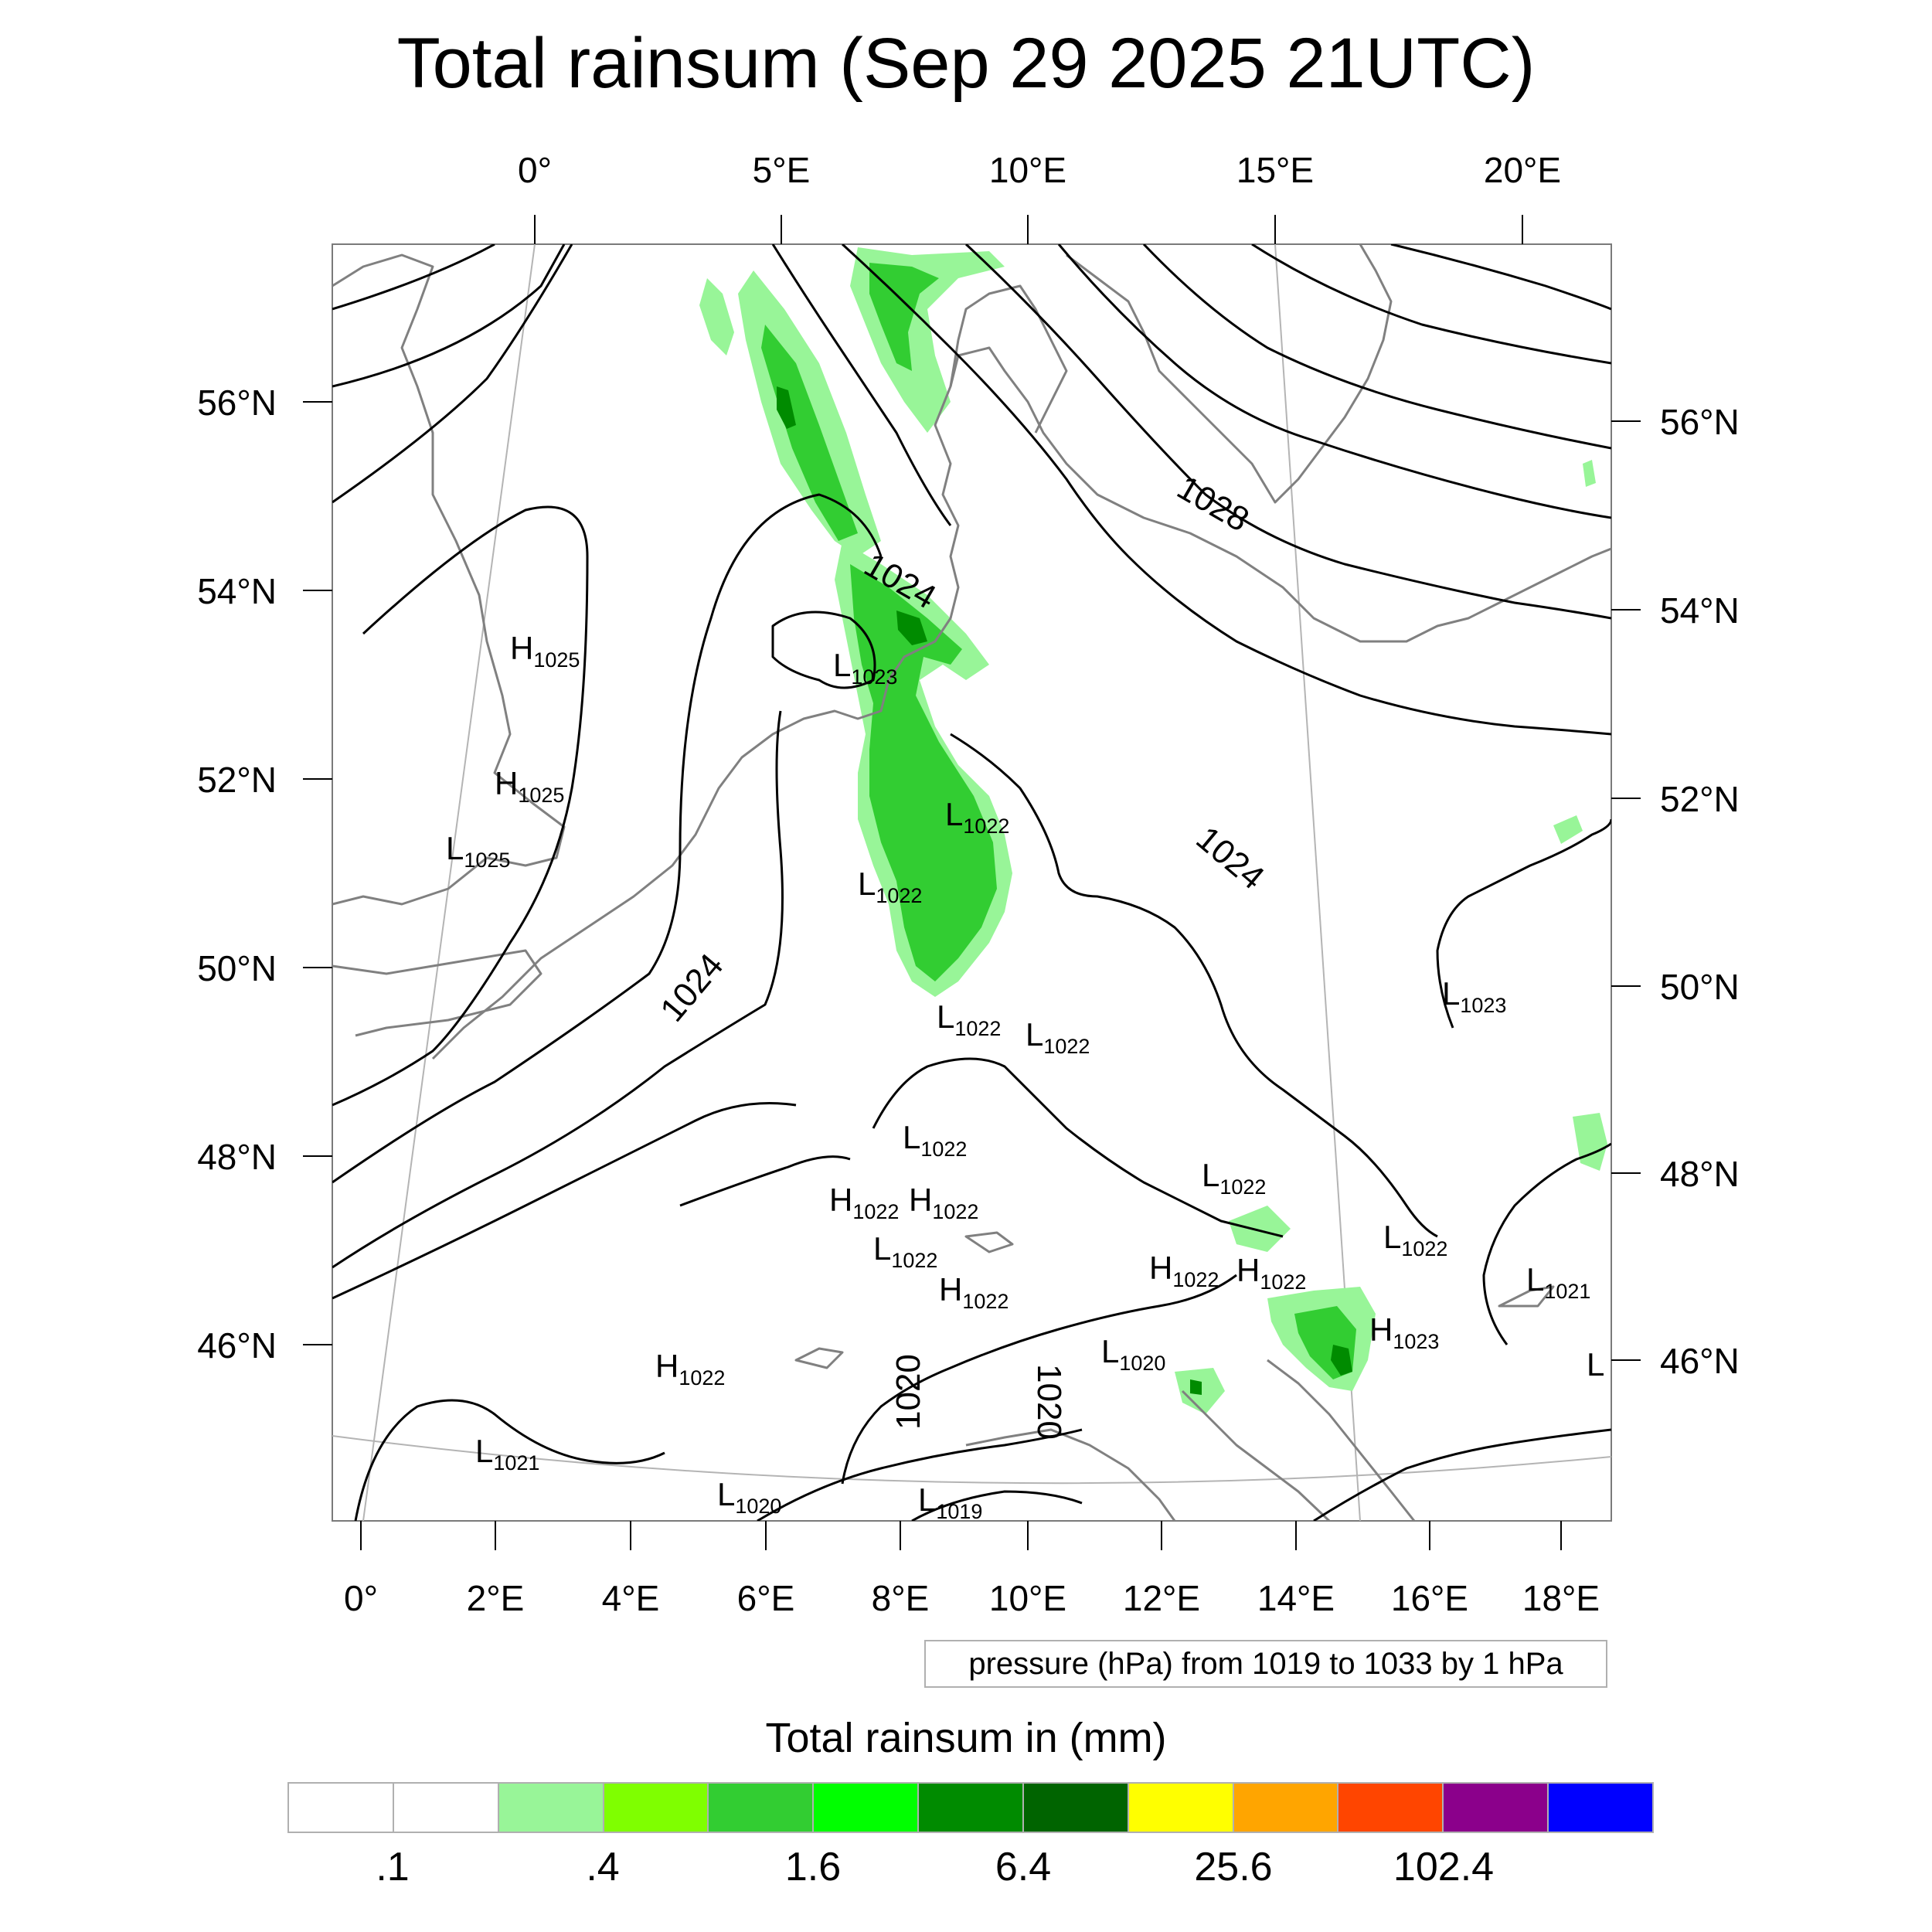  What do you see at coordinates (1341, 1440) in the screenshot?
I see `coast-adriatic-east` at bounding box center [1341, 1440].